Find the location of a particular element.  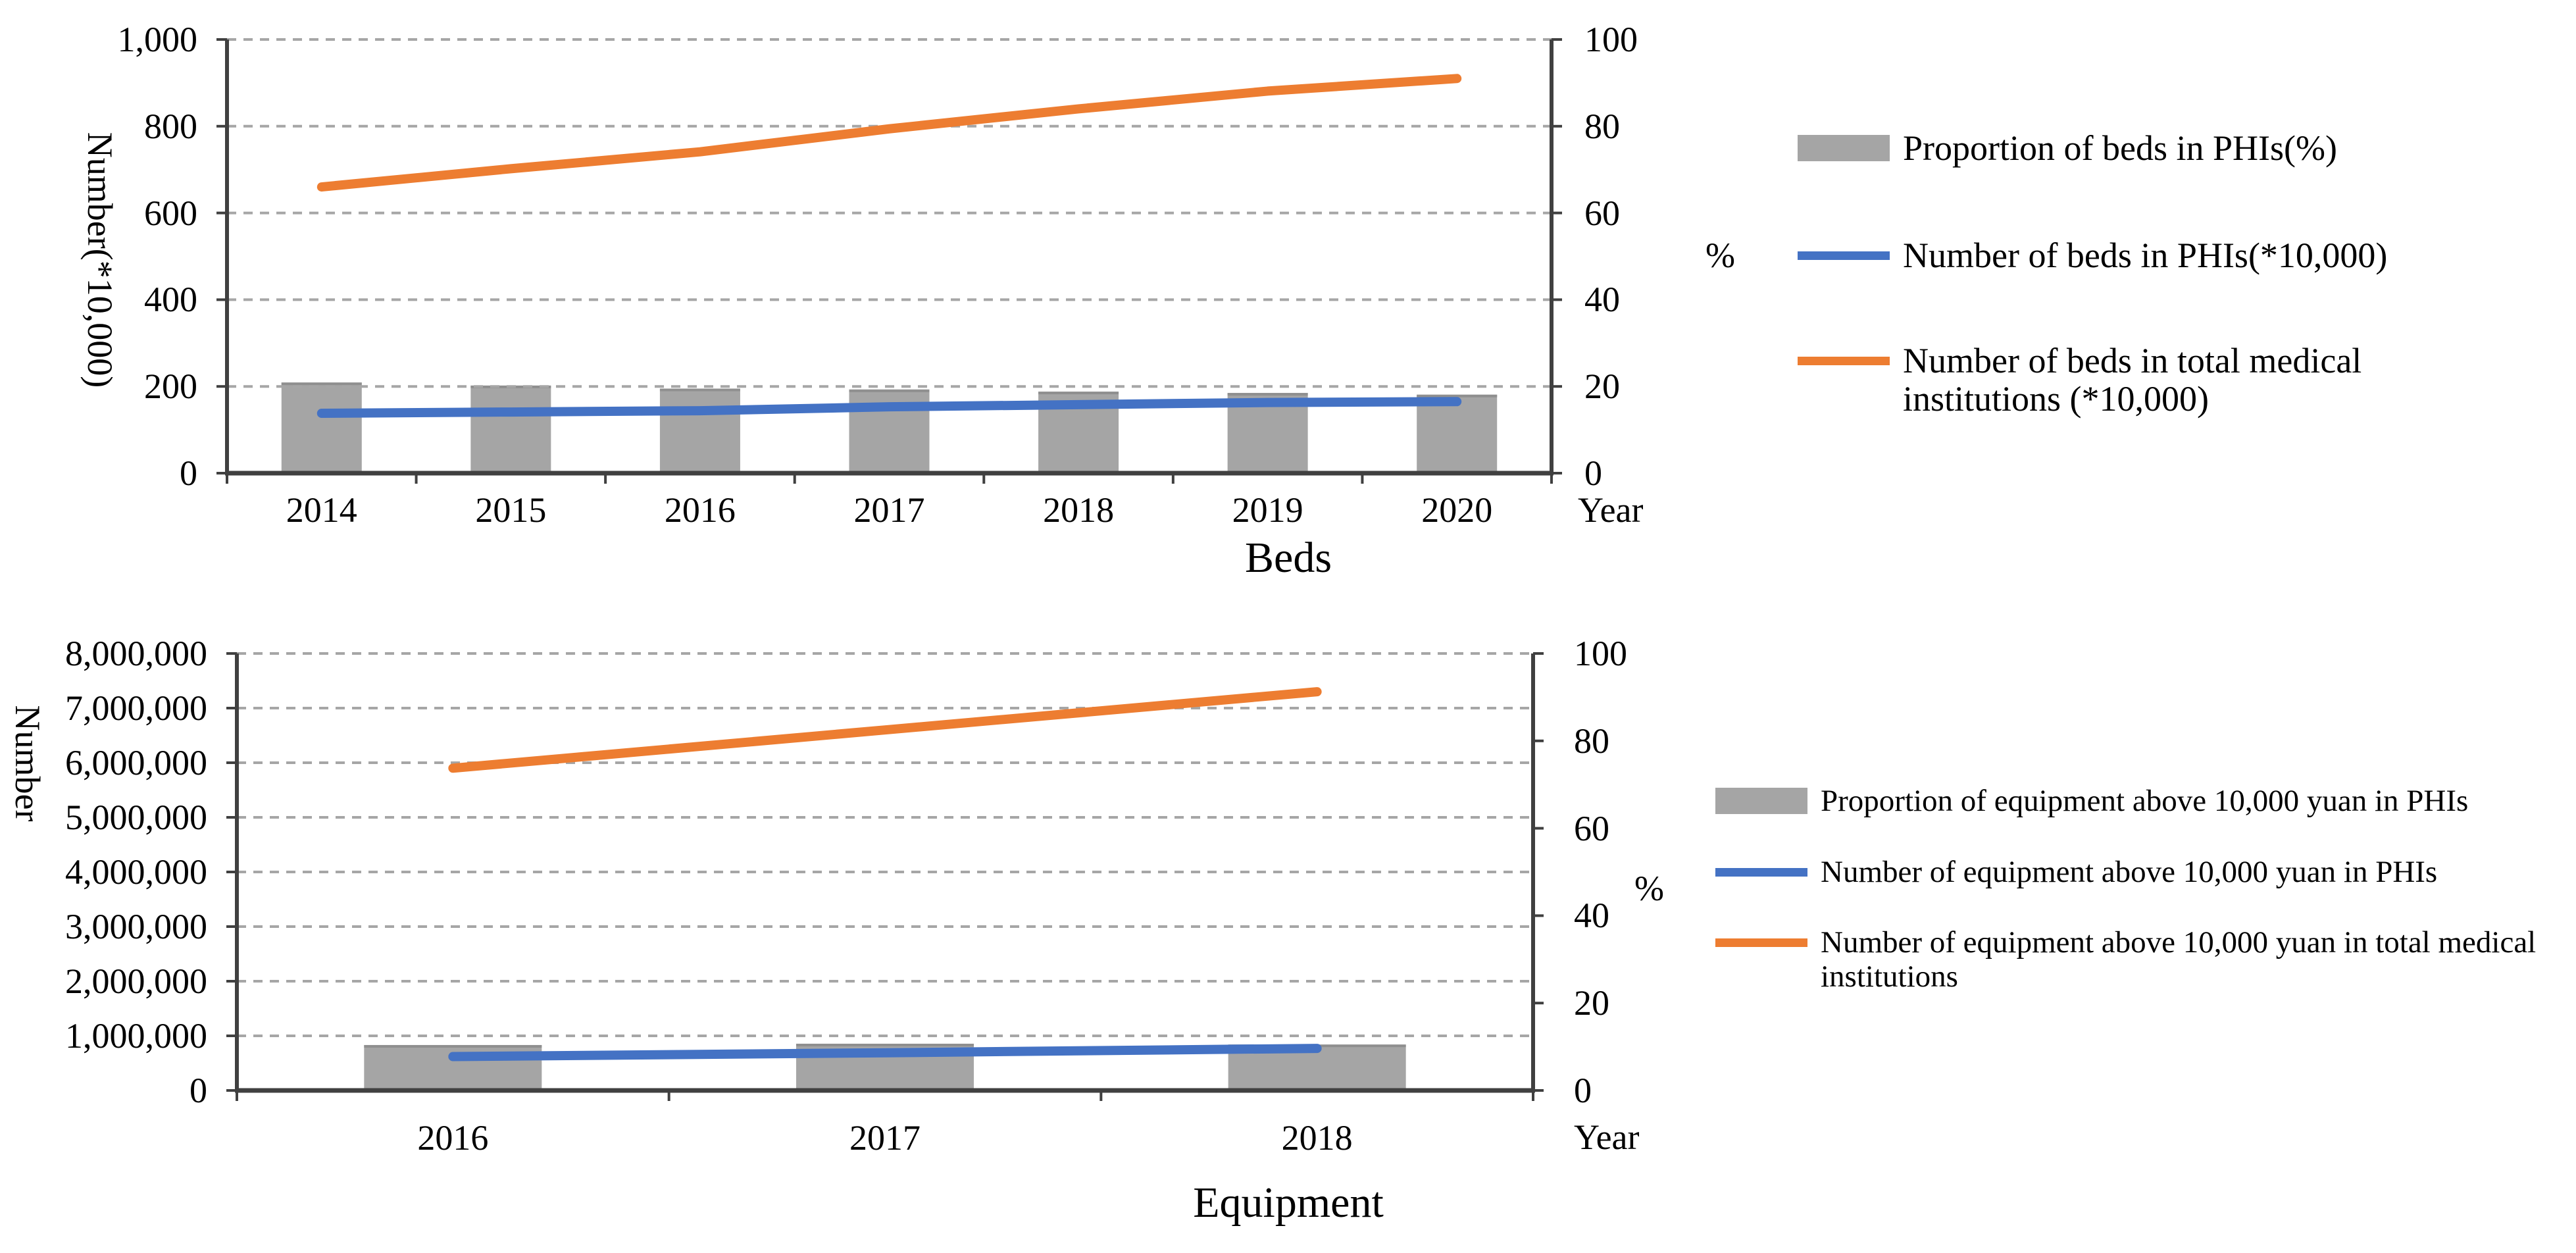

beds-x-axis-title: Year is located at coordinates (1611, 510).